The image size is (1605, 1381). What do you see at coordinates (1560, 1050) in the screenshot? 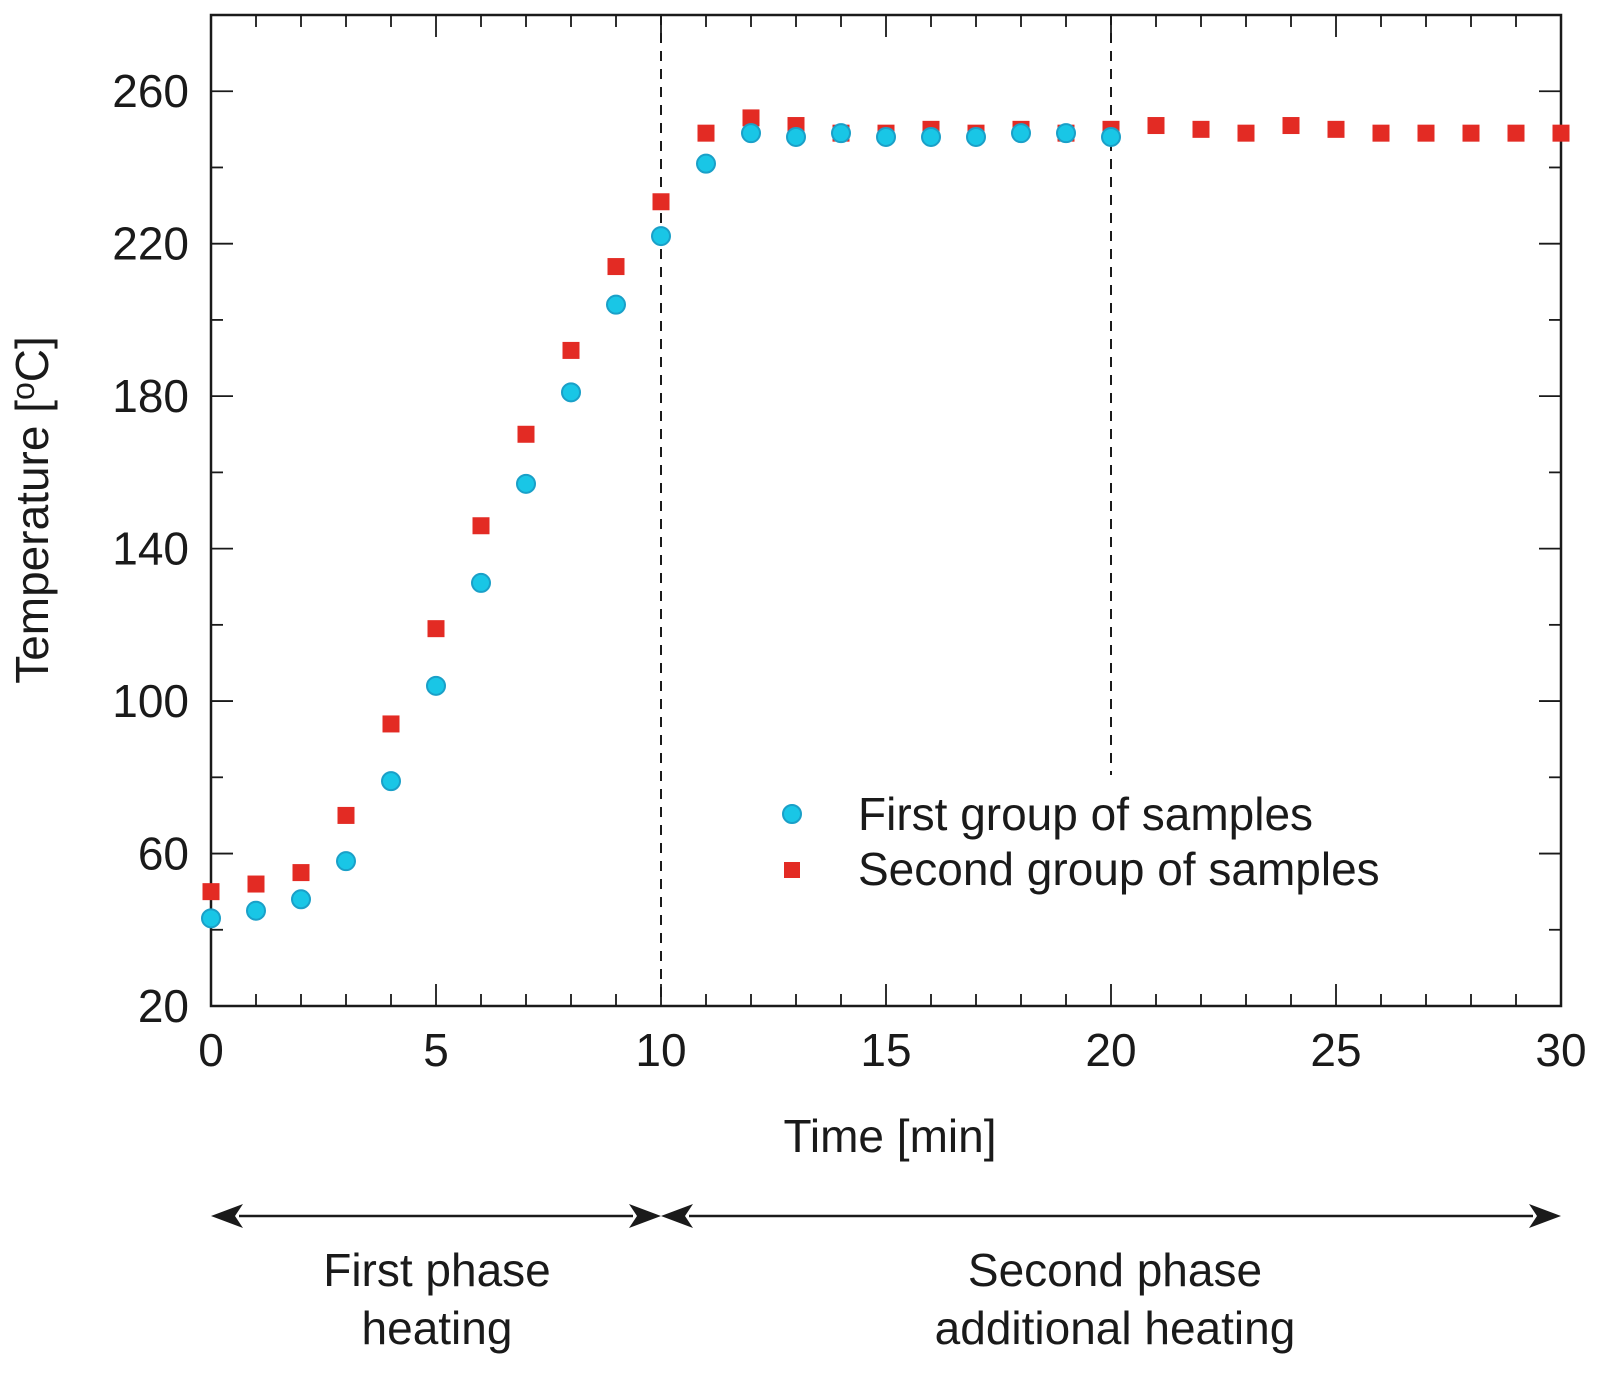
I see `x-tick-label: 30` at bounding box center [1560, 1050].